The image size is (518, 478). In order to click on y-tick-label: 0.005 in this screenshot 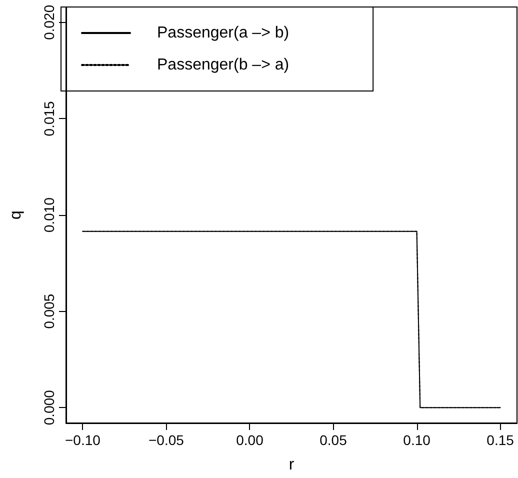, I will do `click(49, 311)`.